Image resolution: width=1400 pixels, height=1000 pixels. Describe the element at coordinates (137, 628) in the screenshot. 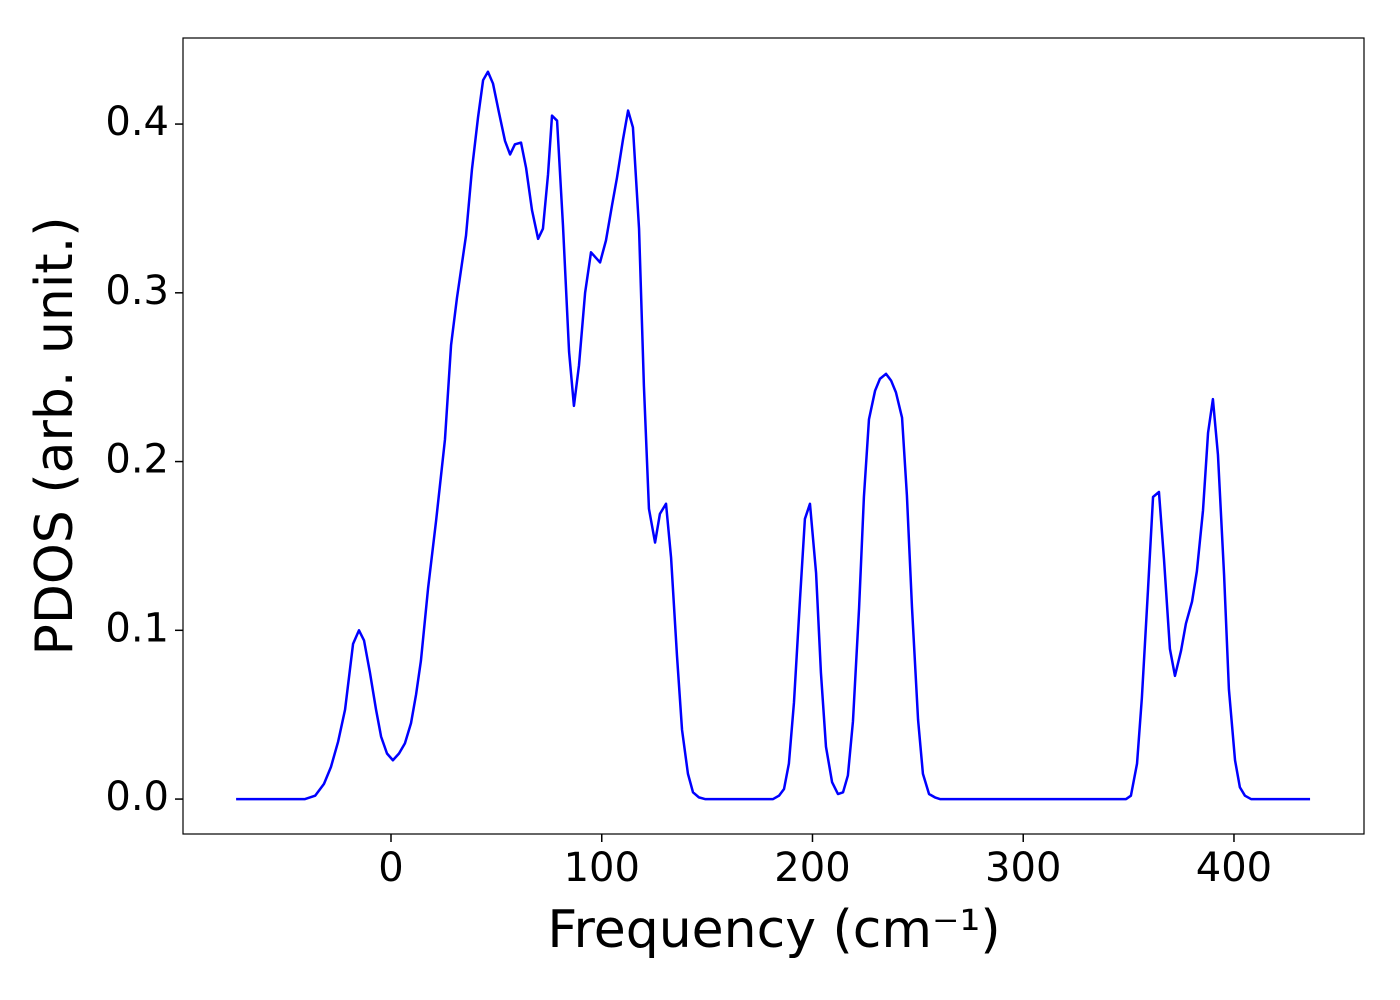

I see `y-tick-label: 0.1` at that location.